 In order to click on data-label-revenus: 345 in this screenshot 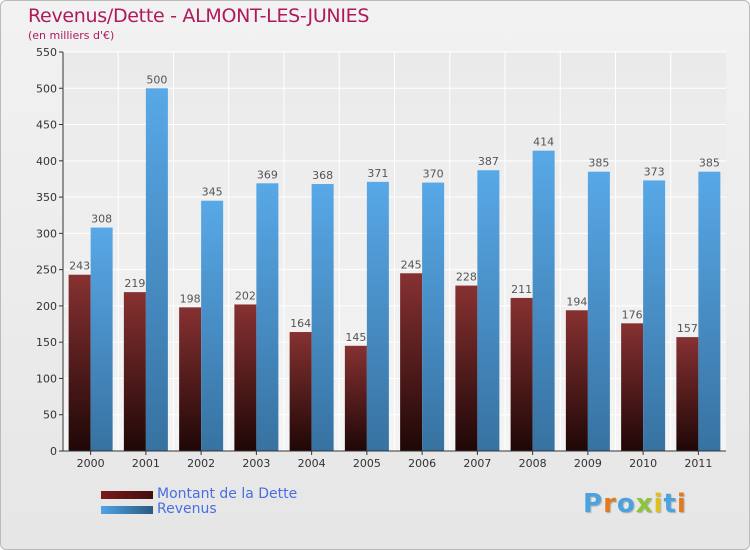, I will do `click(212, 192)`.